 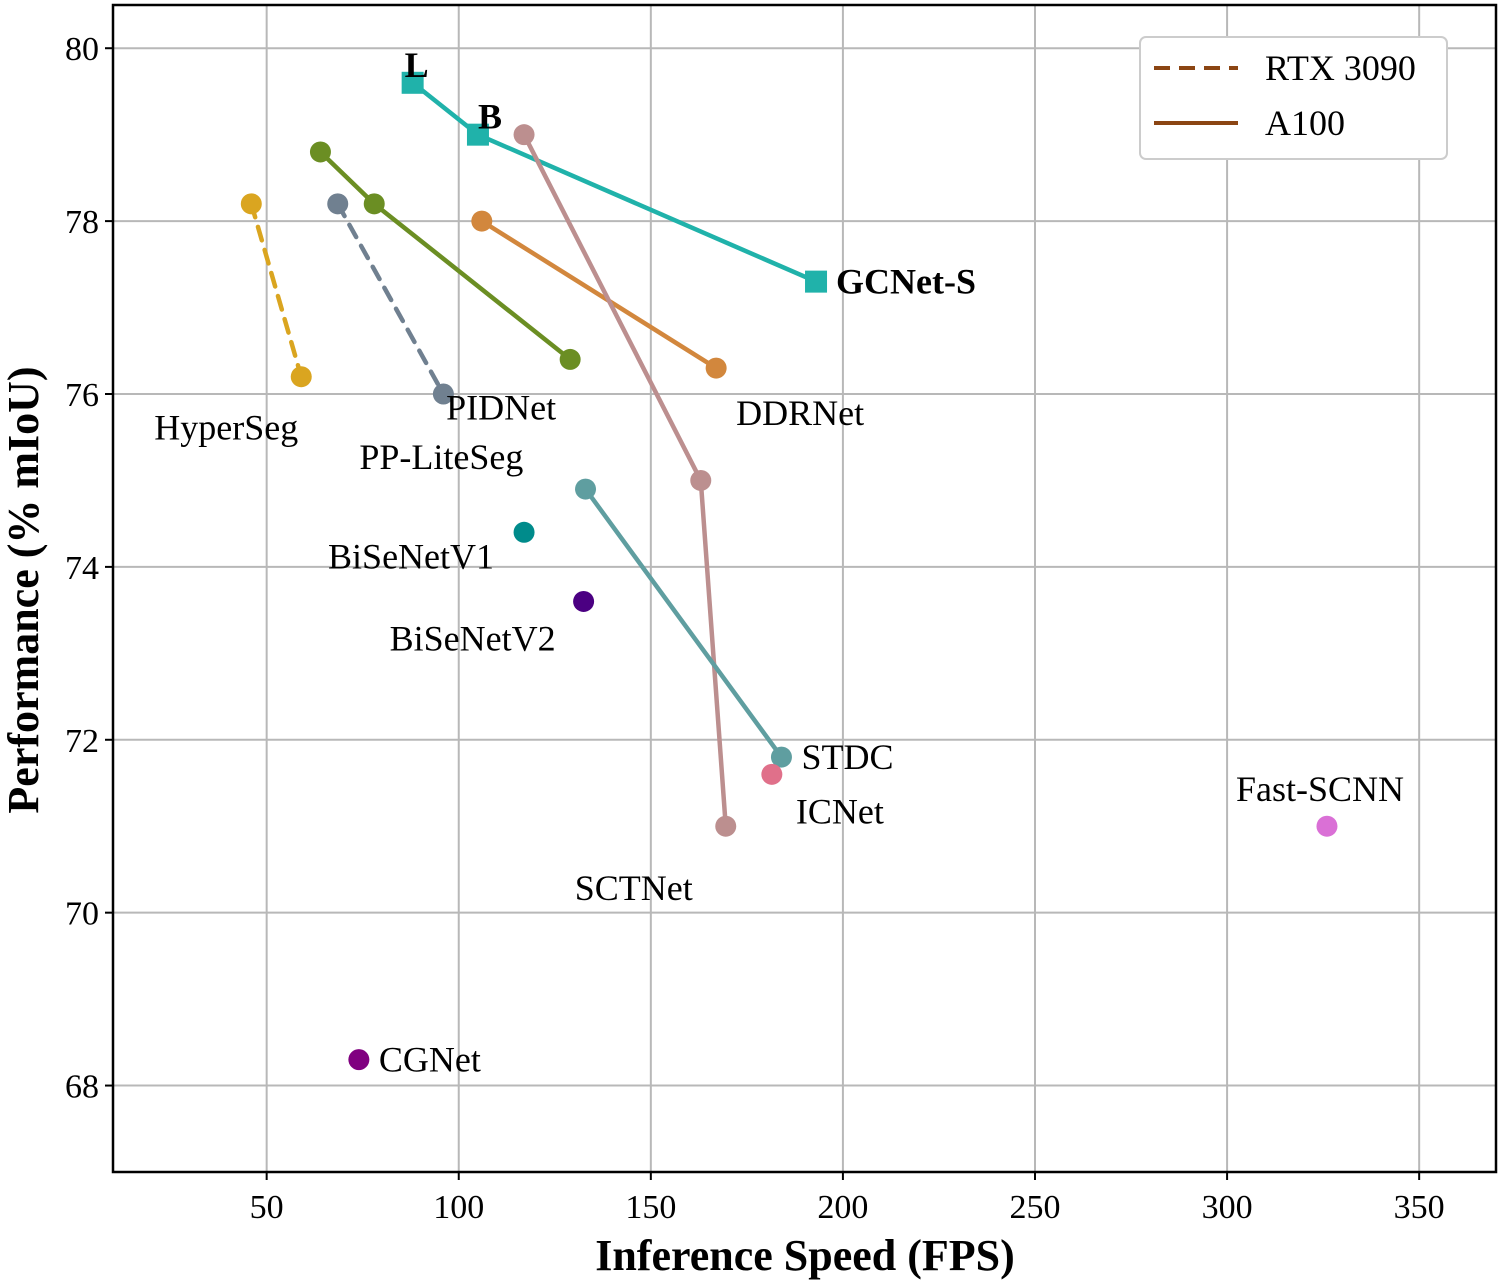 What do you see at coordinates (634, 888) in the screenshot?
I see `sctnet-label: SCTNet` at bounding box center [634, 888].